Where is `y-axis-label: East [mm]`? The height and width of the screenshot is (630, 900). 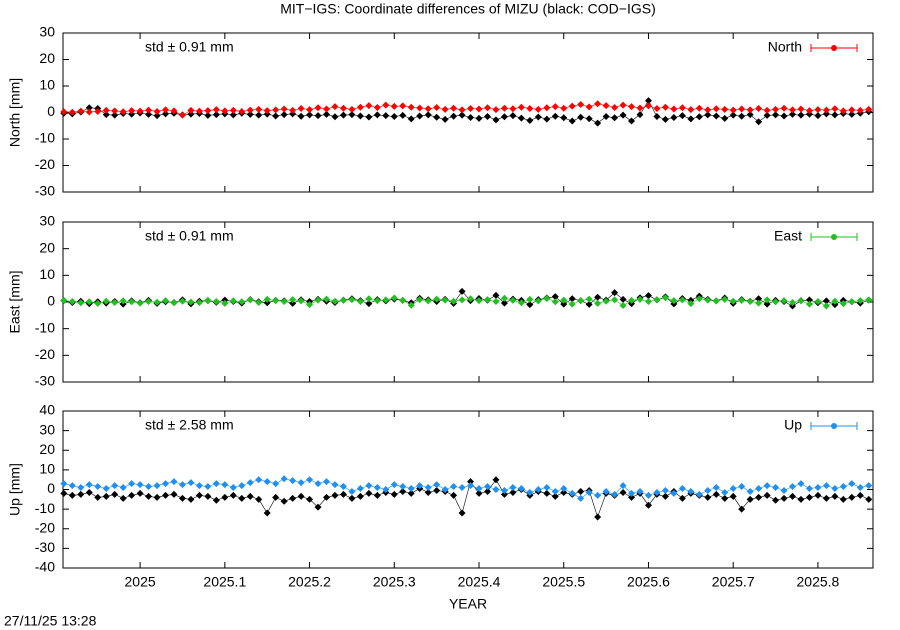
y-axis-label: East [mm] is located at coordinates (15, 301).